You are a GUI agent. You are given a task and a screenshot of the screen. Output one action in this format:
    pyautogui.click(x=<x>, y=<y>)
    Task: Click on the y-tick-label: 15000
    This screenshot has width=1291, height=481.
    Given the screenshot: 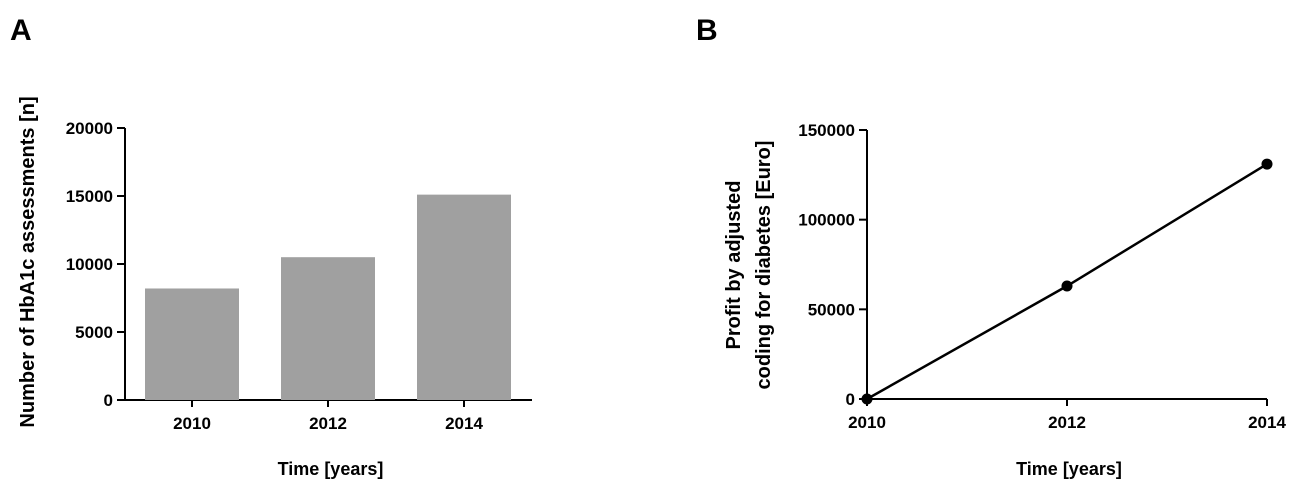 What is the action you would take?
    pyautogui.click(x=89, y=196)
    